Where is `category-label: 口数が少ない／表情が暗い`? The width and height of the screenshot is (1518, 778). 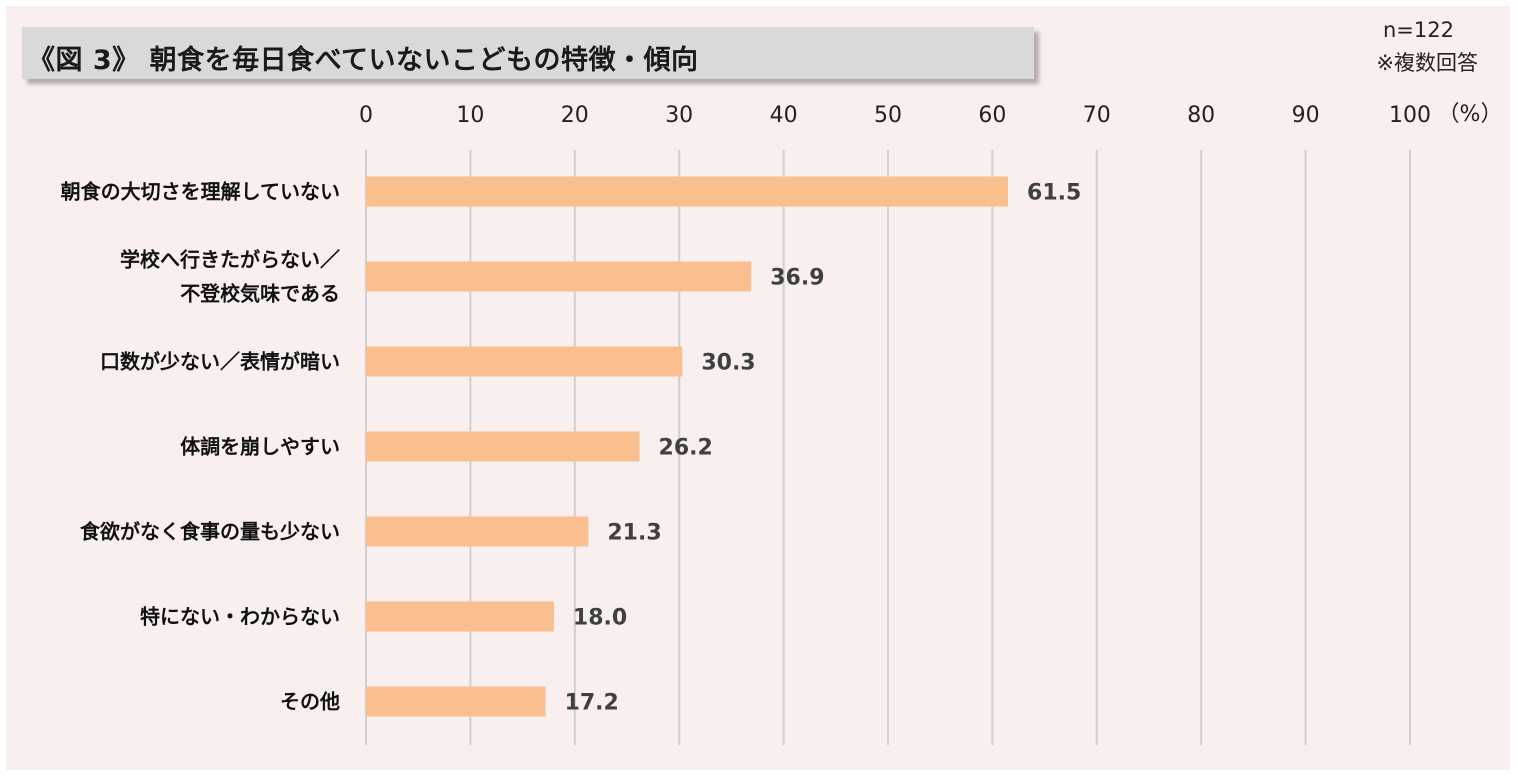
category-label: 口数が少ない／表情が暗い is located at coordinates (220, 362).